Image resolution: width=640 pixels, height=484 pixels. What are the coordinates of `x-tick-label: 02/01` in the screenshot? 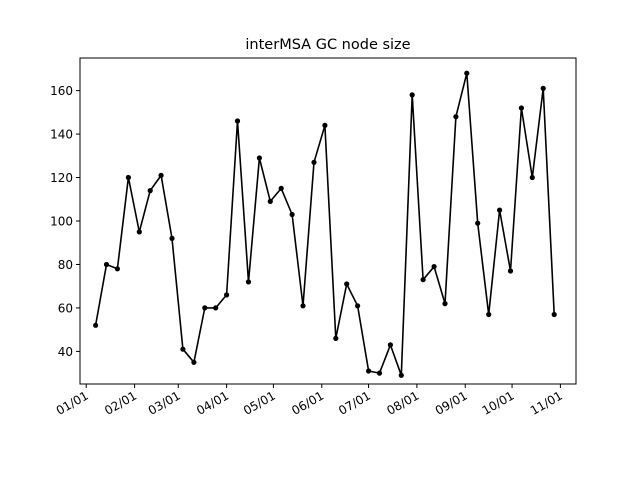 It's located at (120, 402).